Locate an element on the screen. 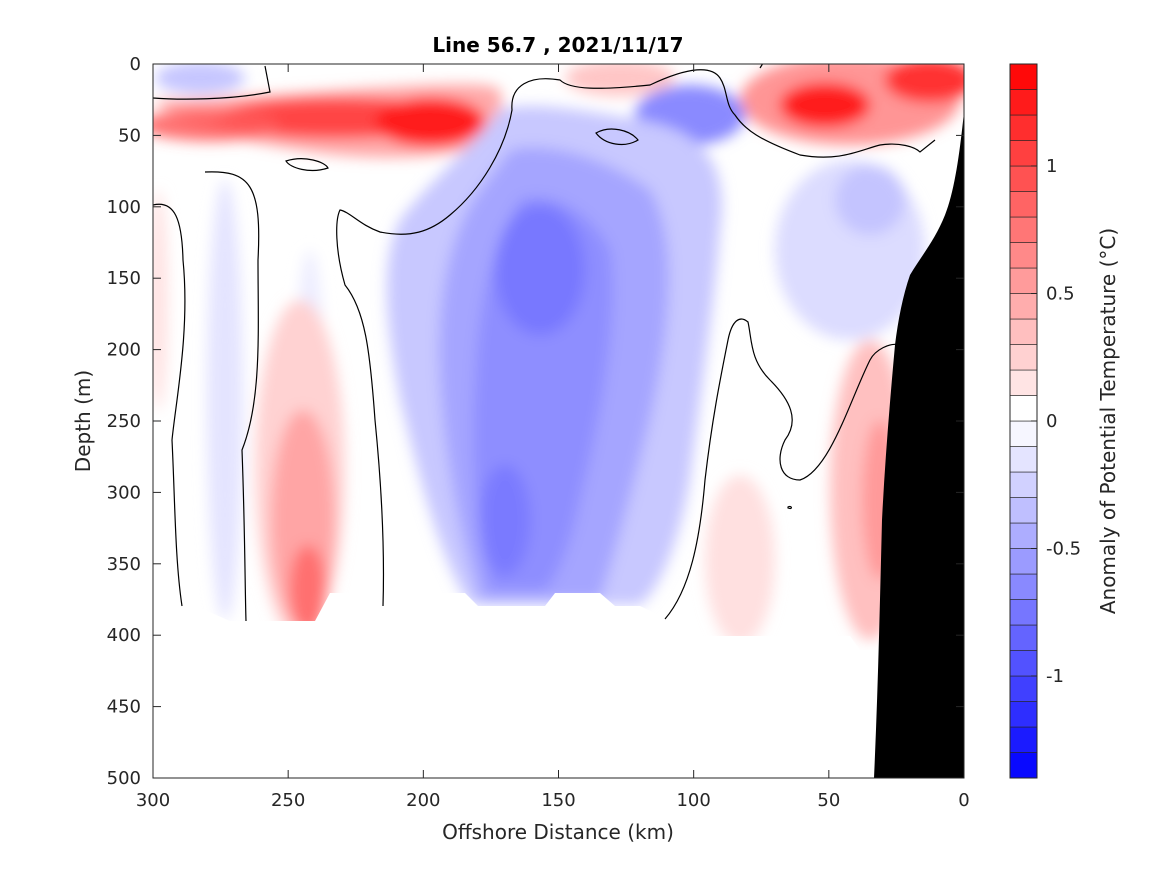 The image size is (1167, 875). warm-deep-west-core is located at coordinates (308, 590).